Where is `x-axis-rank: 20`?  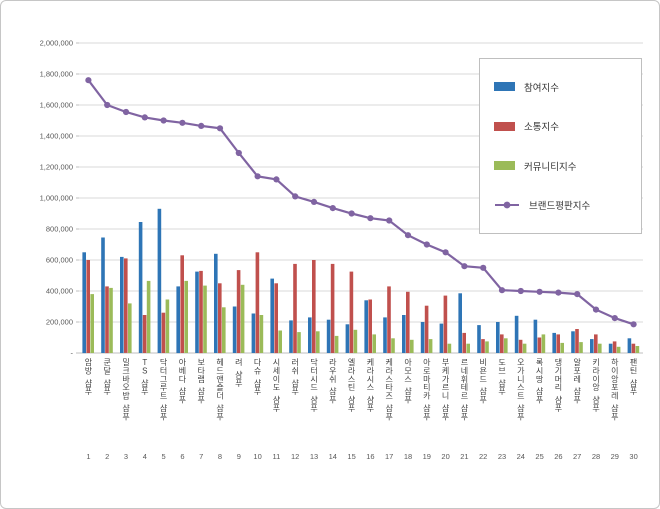
x-axis-rank: 20 is located at coordinates (445, 456).